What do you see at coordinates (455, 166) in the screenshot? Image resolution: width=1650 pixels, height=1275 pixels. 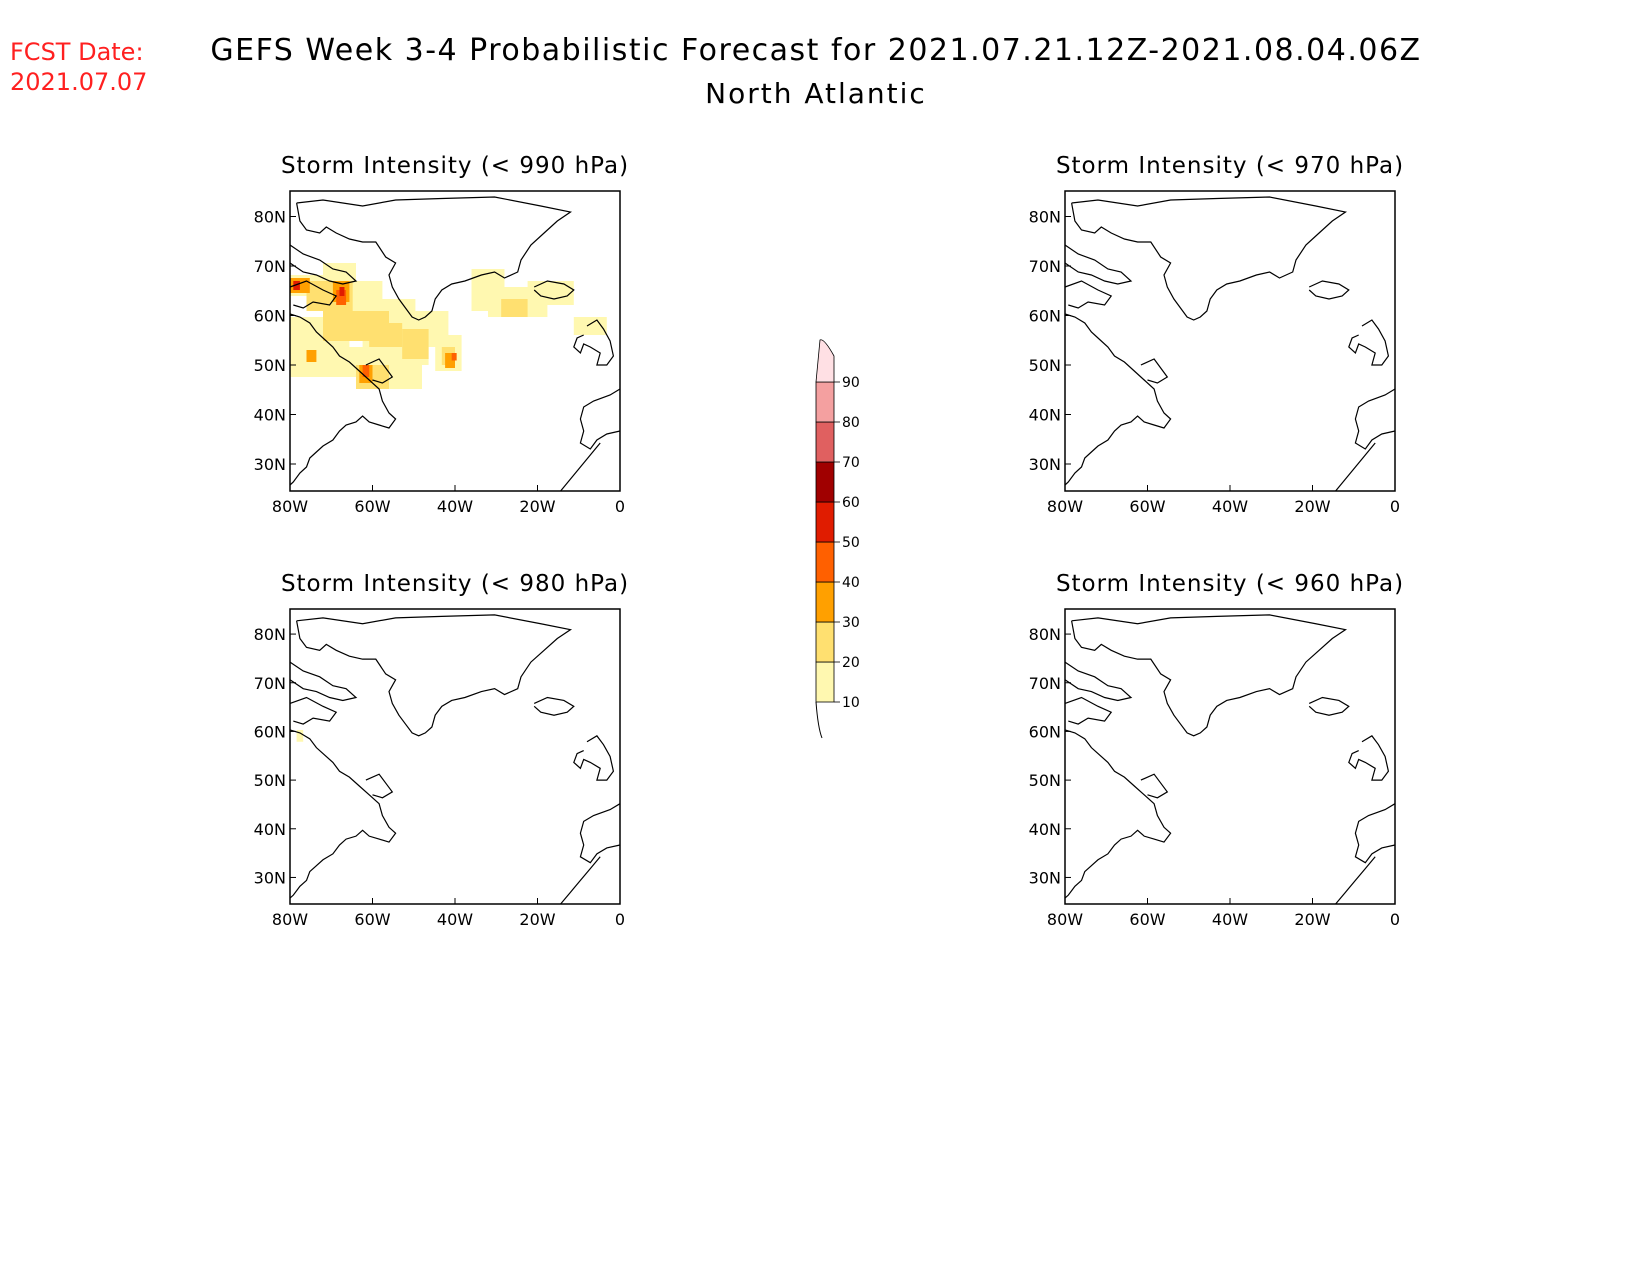 I see `panel-title: Storm Intensity (< 990 hPa)` at bounding box center [455, 166].